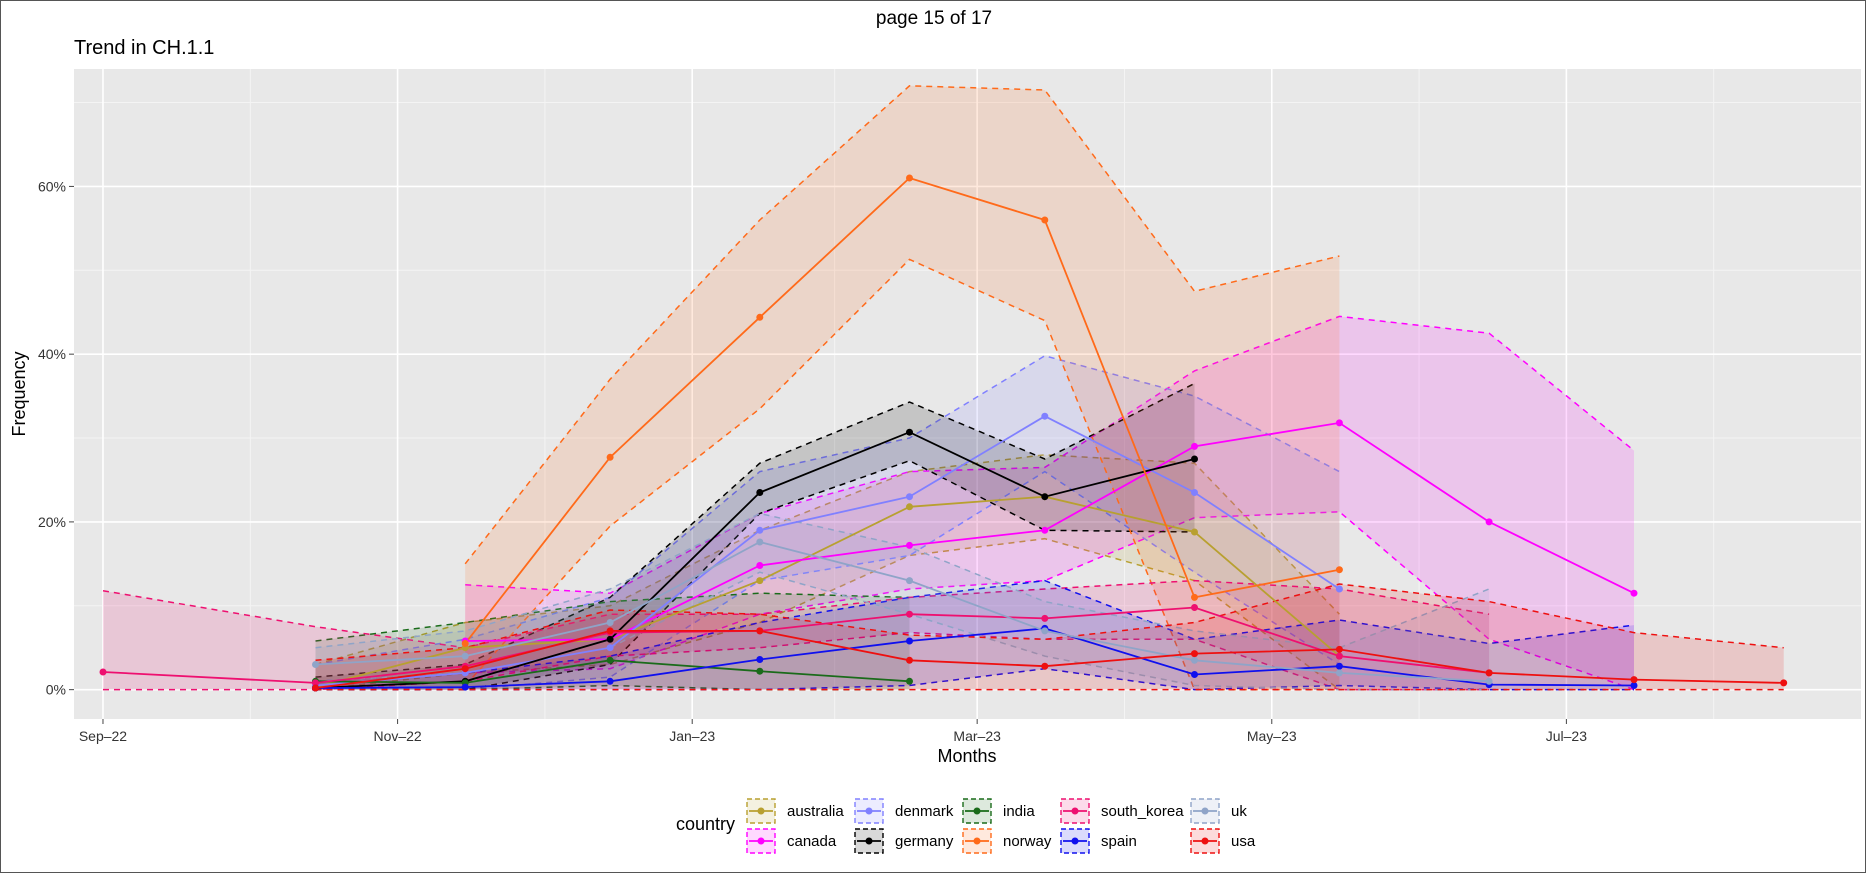 Image resolution: width=1866 pixels, height=873 pixels. What do you see at coordinates (998, 811) in the screenshot?
I see `legend-item-india: india` at bounding box center [998, 811].